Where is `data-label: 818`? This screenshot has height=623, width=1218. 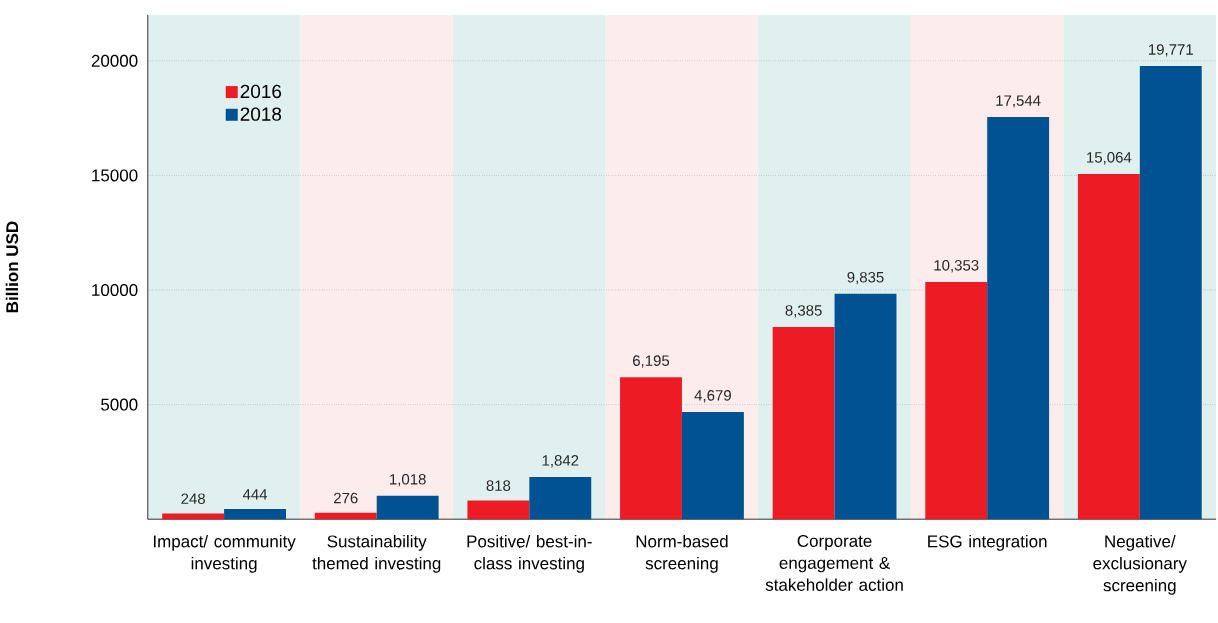
data-label: 818 is located at coordinates (498, 485).